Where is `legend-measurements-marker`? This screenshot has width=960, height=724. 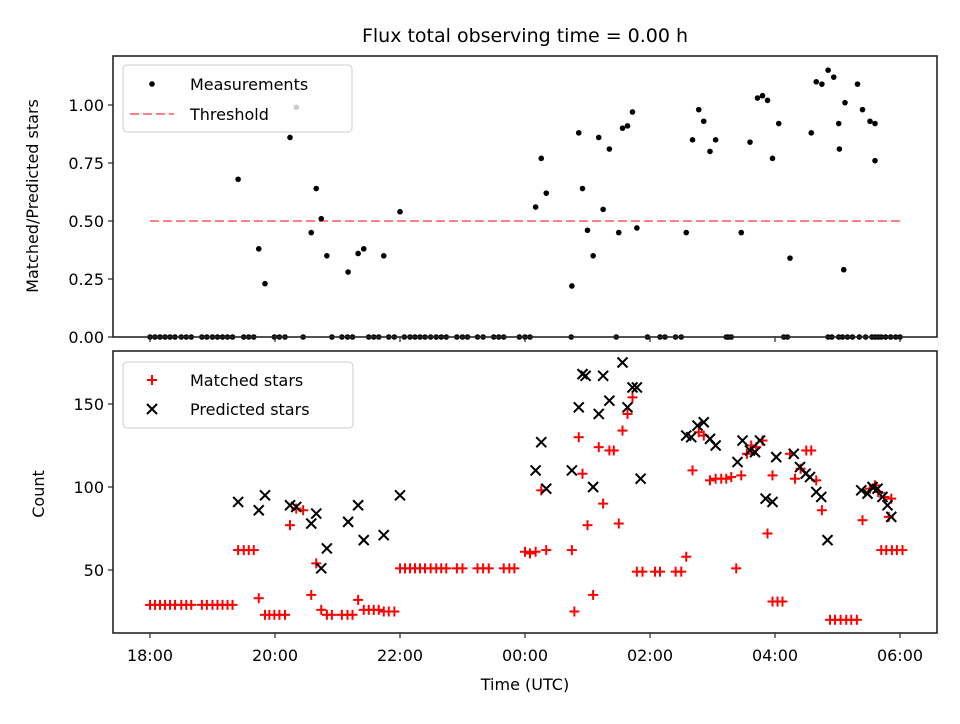
legend-measurements-marker is located at coordinates (152, 84).